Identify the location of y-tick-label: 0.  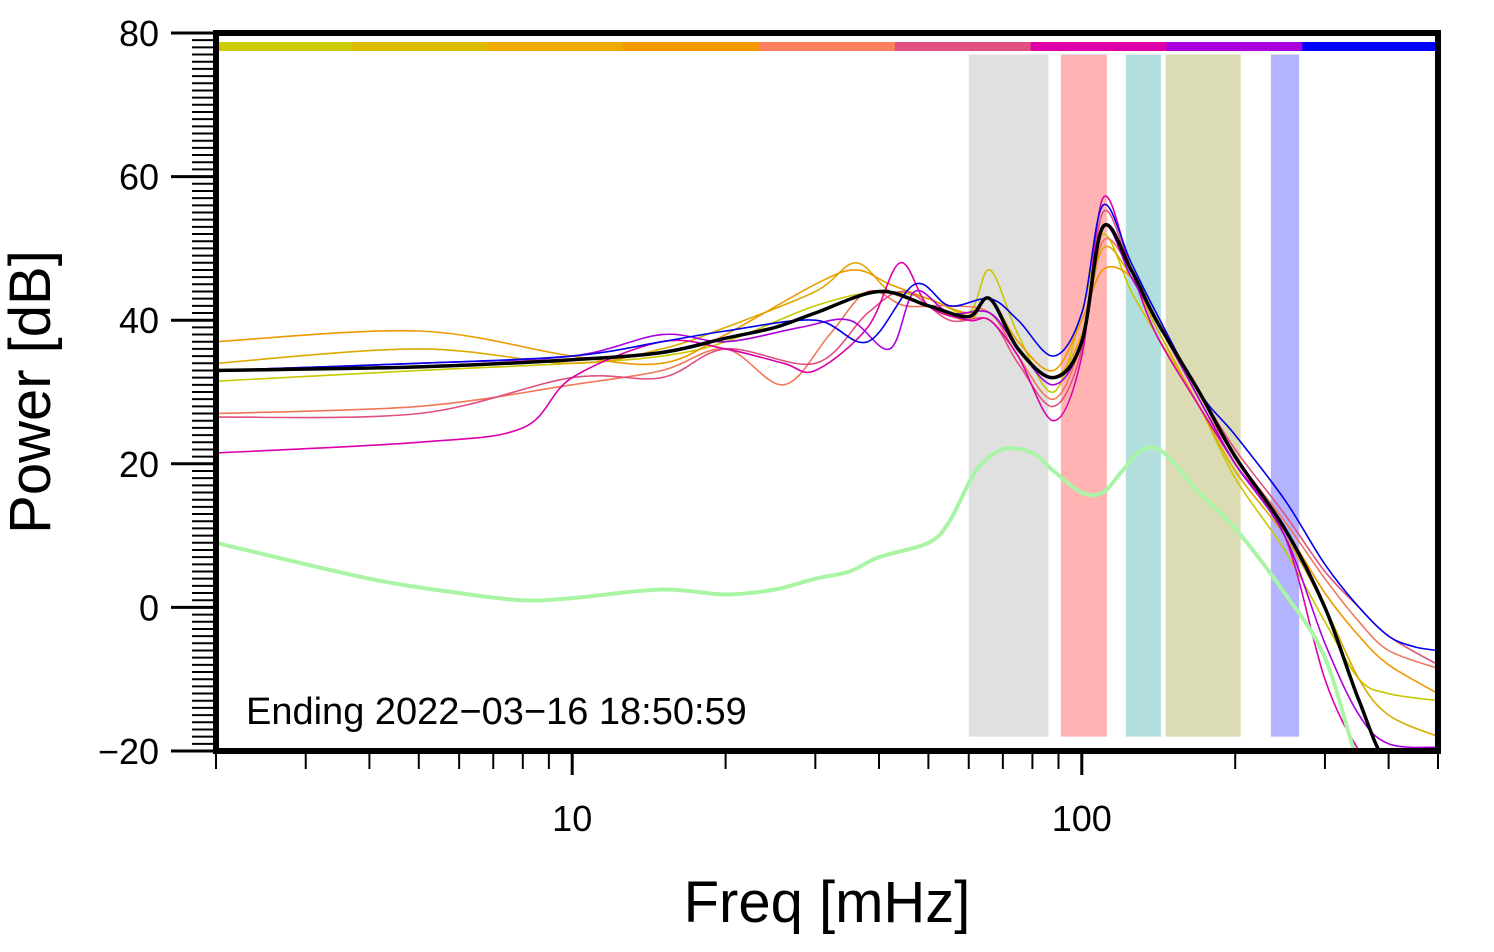
(149, 607).